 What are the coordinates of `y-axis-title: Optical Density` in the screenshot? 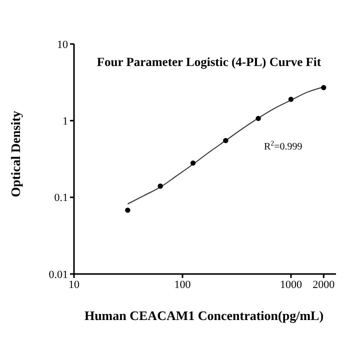 It's located at (15, 154).